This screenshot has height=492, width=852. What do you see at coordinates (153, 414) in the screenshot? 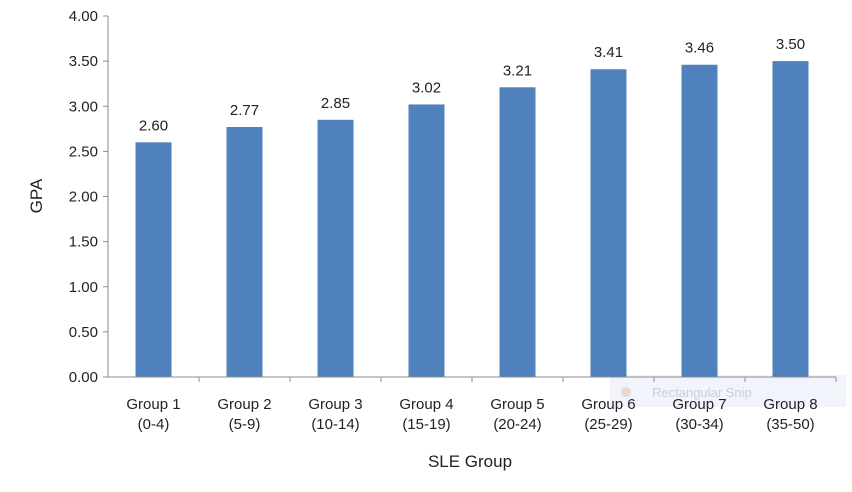
I see `x-tick-label: Group 1 (0-4)` at bounding box center [153, 414].